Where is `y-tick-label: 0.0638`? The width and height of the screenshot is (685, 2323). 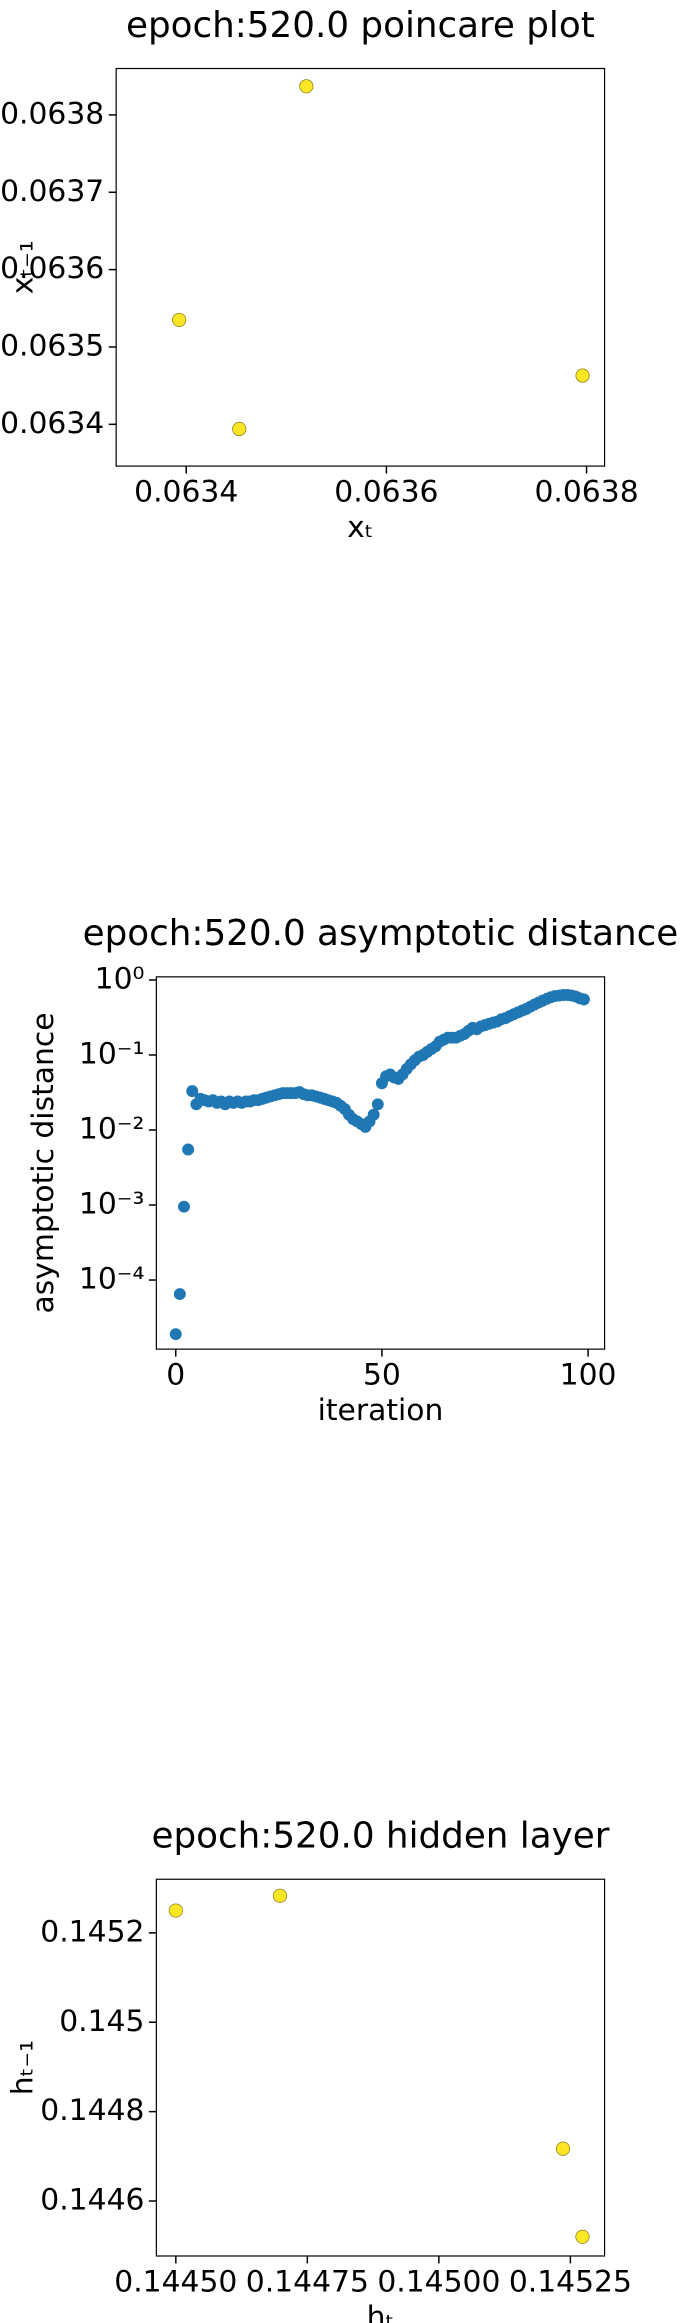 y-tick-label: 0.0638 is located at coordinates (52, 113).